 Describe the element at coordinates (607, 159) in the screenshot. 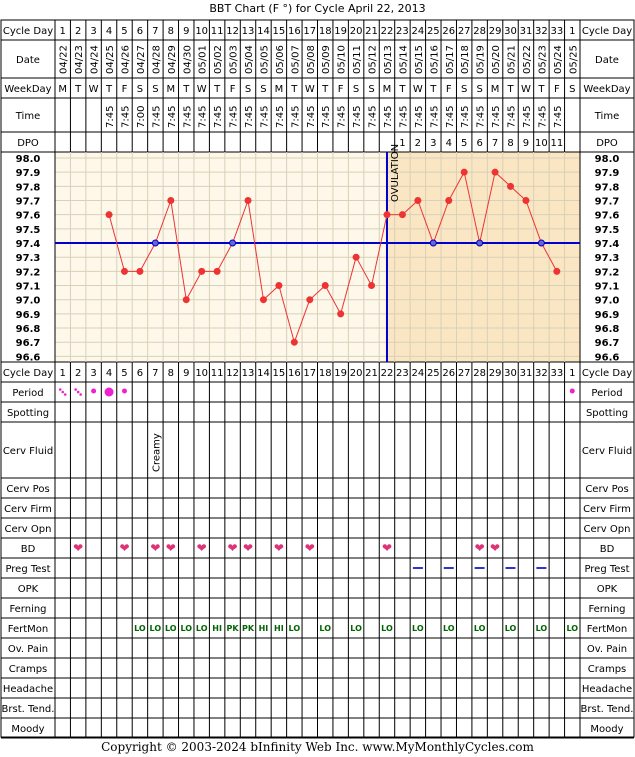

I see `y-tick-right: 98.0` at that location.